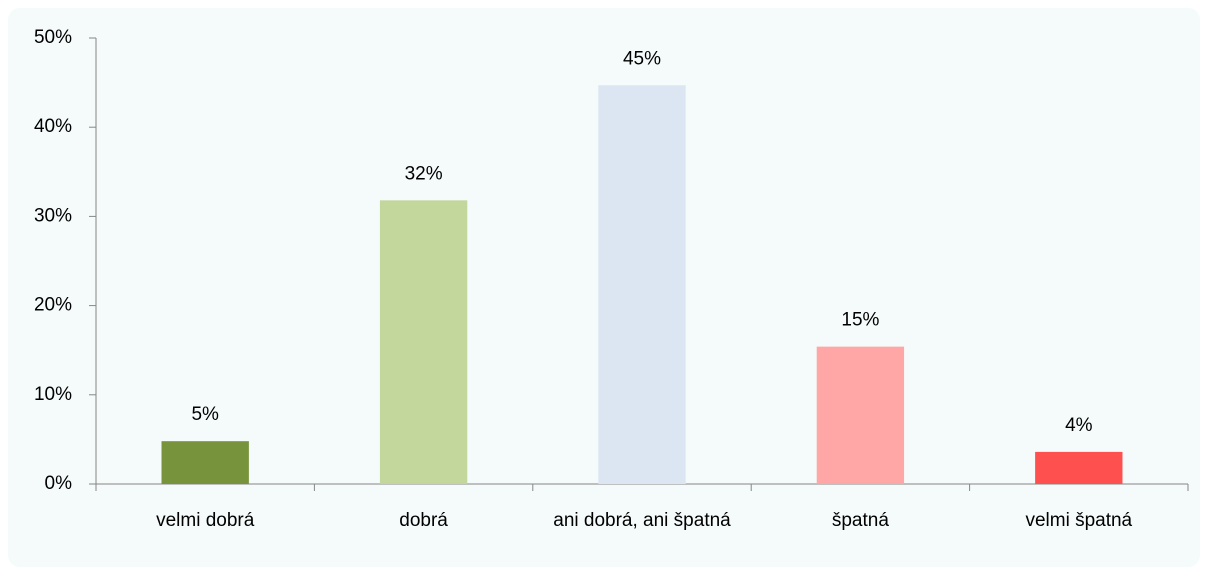  Describe the element at coordinates (53, 215) in the screenshot. I see `y-tick-label: 30%` at that location.